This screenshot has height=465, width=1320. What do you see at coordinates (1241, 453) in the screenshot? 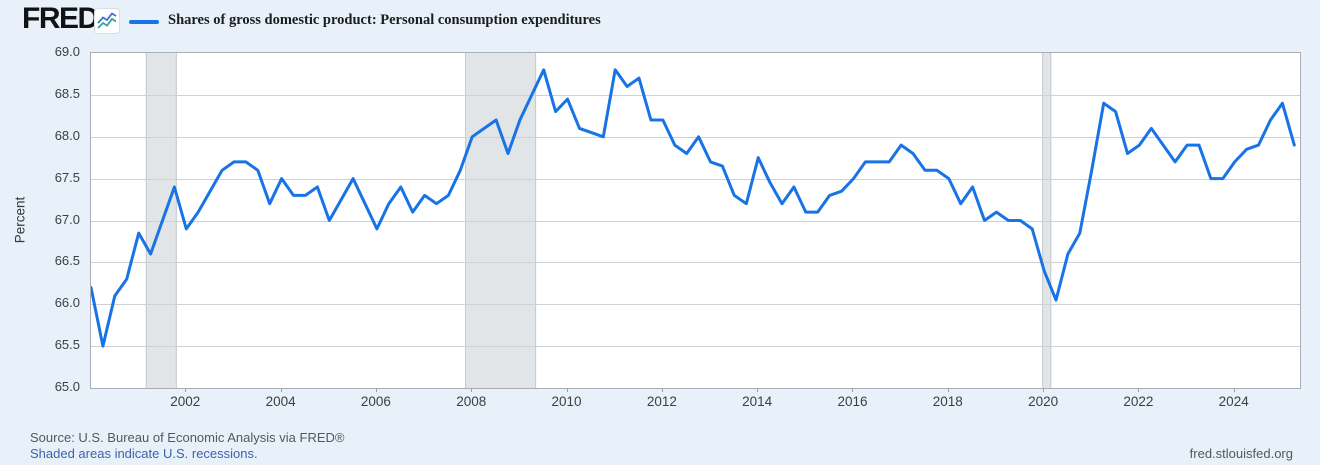
I see `fred-site-link: fred.stlouisfed.org` at bounding box center [1241, 453].